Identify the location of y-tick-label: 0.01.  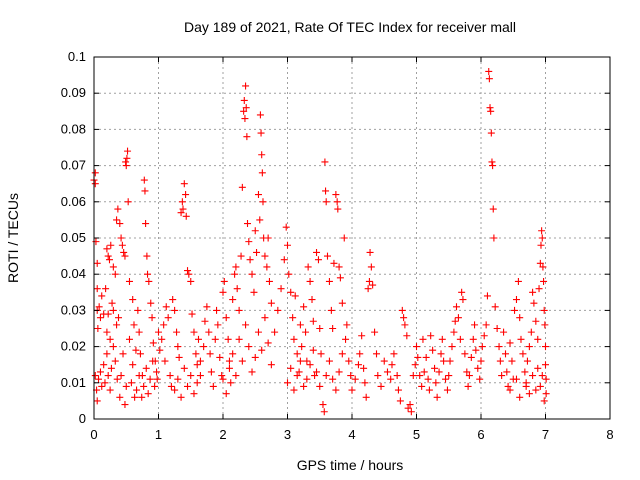
(73, 382).